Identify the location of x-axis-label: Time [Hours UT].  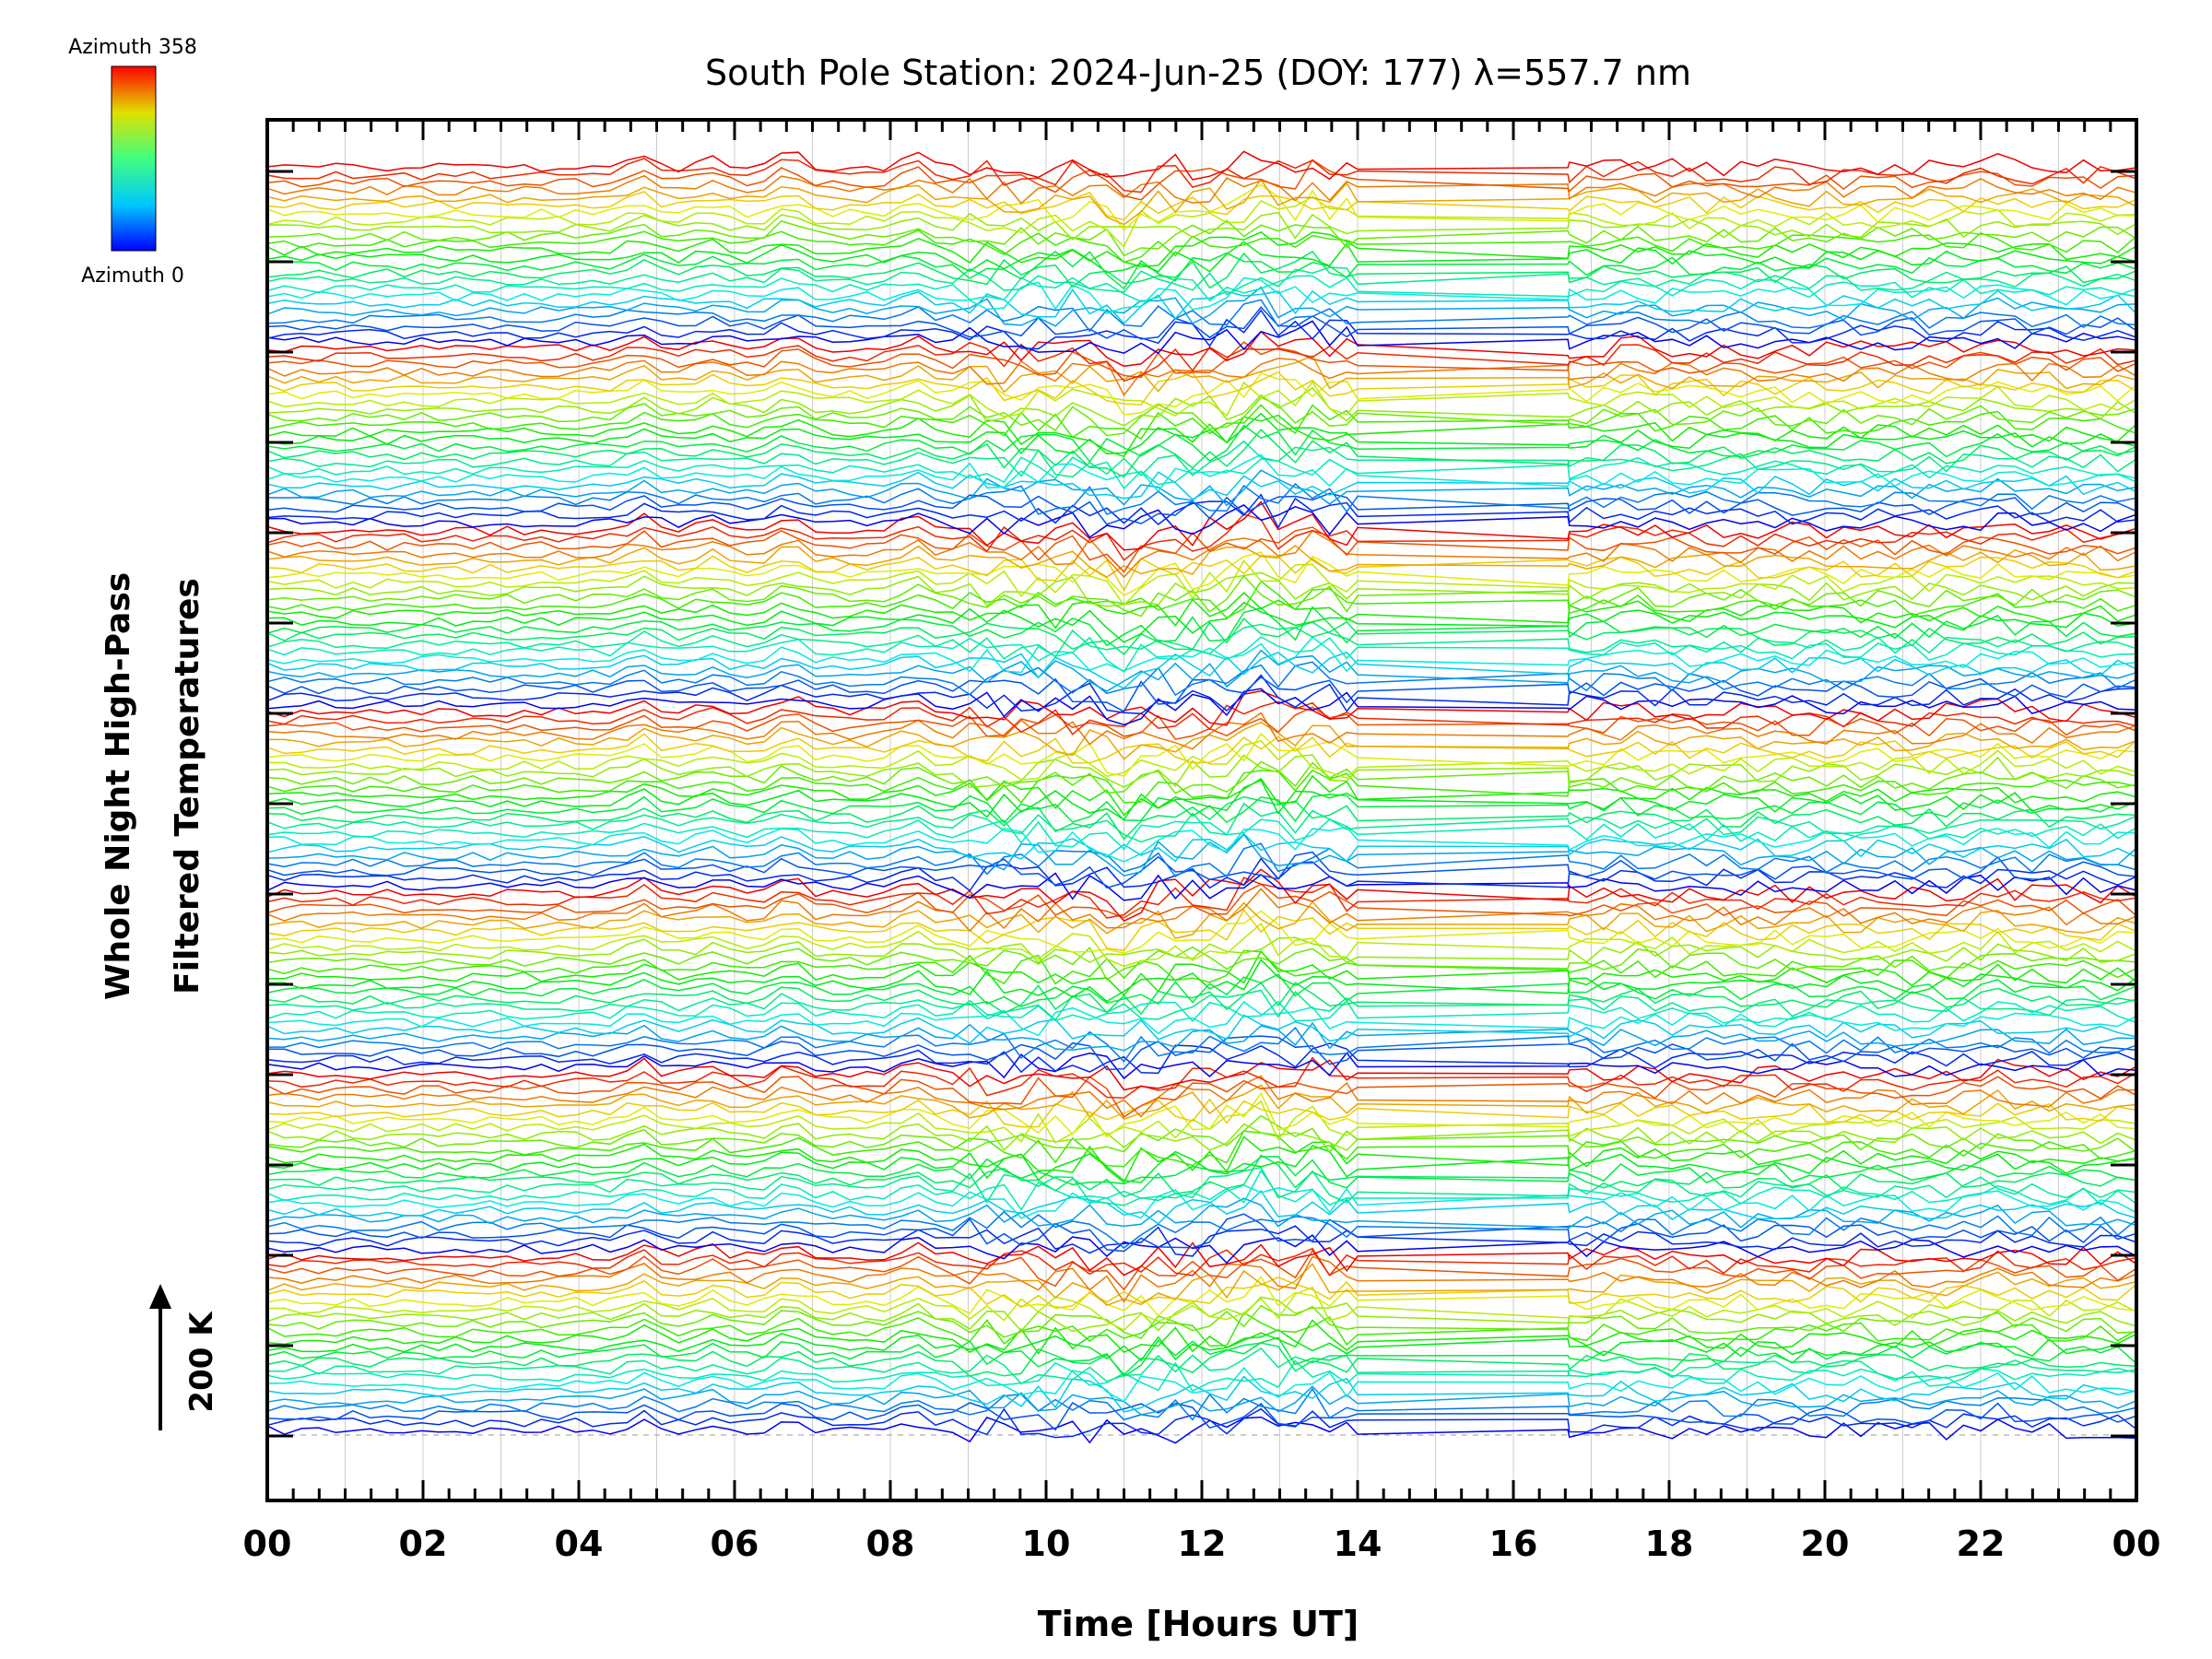
(1198, 1624).